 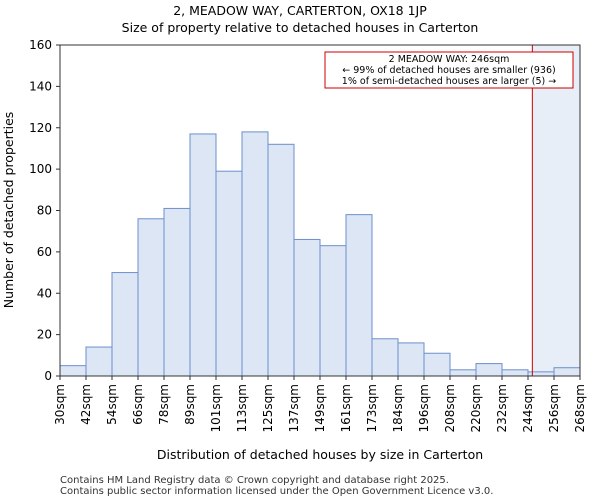 What do you see at coordinates (449, 59) in the screenshot?
I see `annotation-line-1: 2 MEADOW WAY: 246sqm` at bounding box center [449, 59].